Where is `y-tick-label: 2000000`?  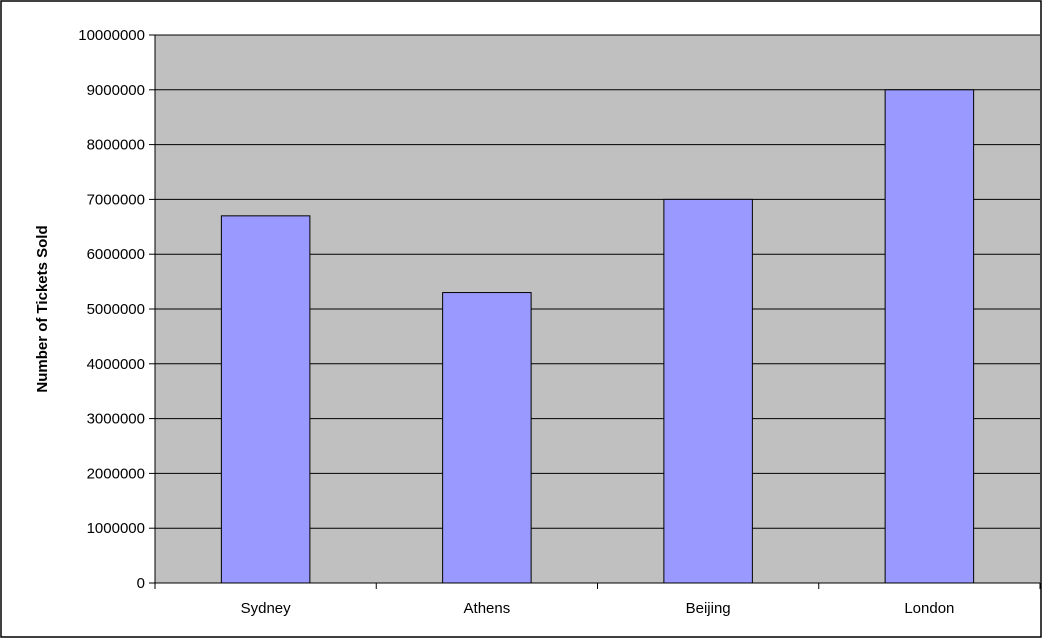 y-tick-label: 2000000 is located at coordinates (116, 473).